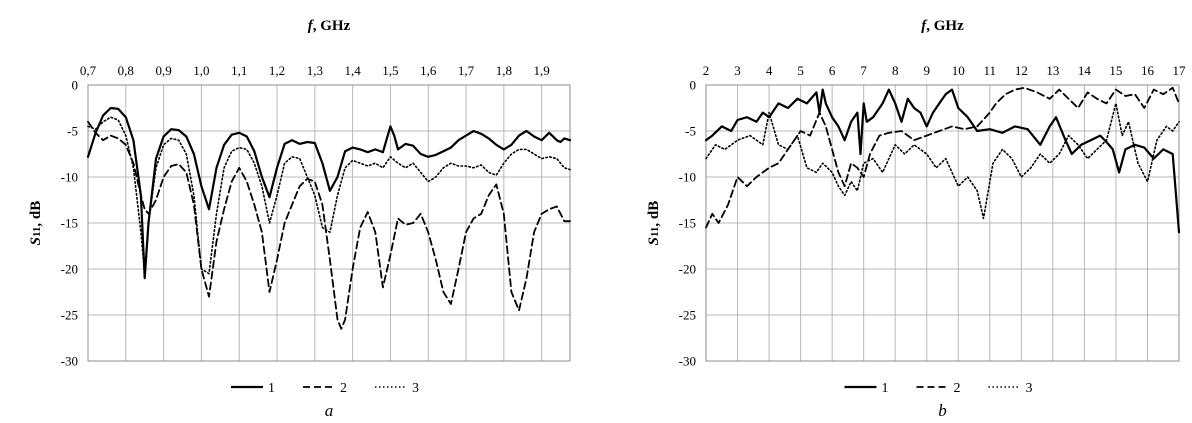 The image size is (1192, 423). Describe the element at coordinates (390, 70) in the screenshot. I see `x-tick-label: 1,5` at that location.